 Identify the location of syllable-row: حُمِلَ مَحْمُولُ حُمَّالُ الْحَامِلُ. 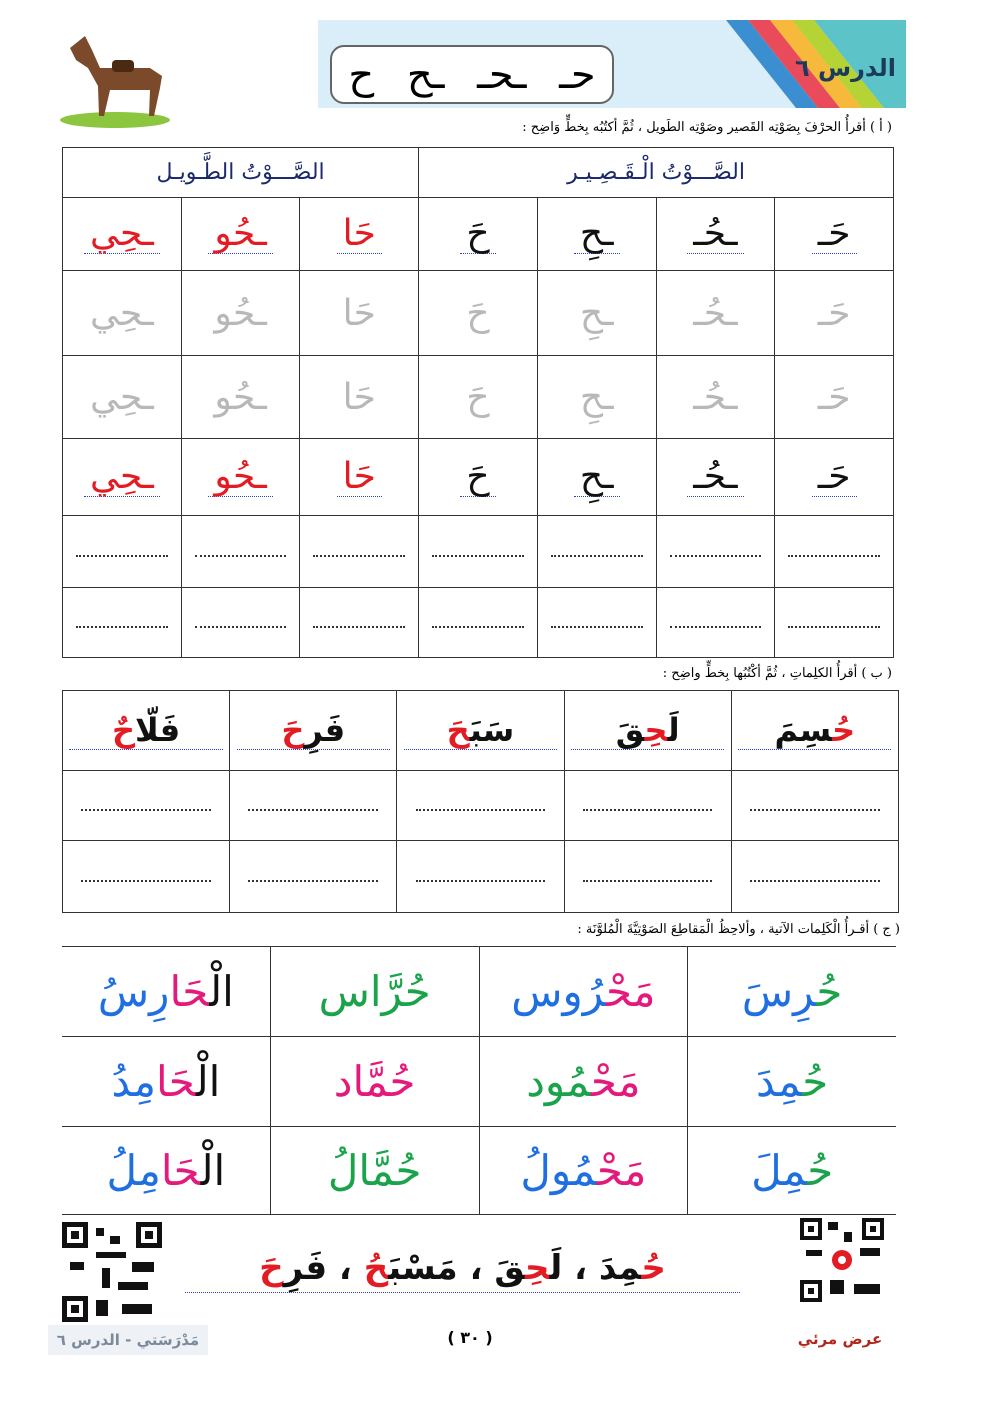
(479, 1170).